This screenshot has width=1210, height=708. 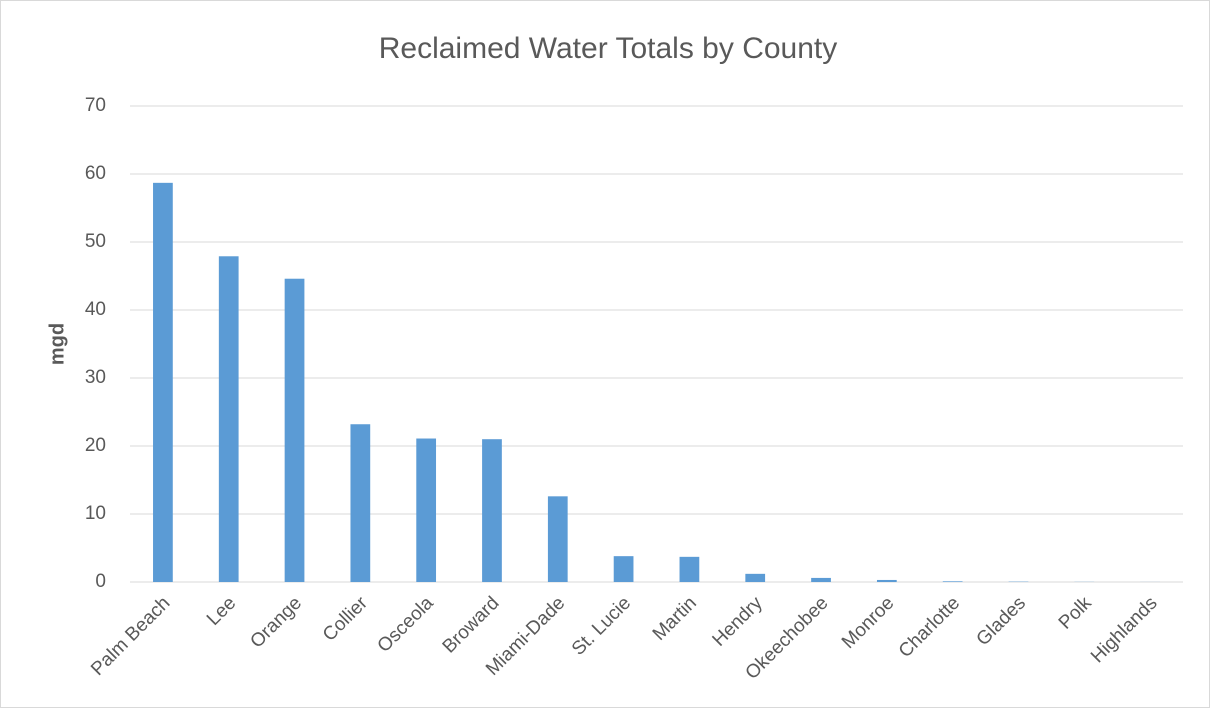 What do you see at coordinates (95, 173) in the screenshot?
I see `y-tick-label: 60` at bounding box center [95, 173].